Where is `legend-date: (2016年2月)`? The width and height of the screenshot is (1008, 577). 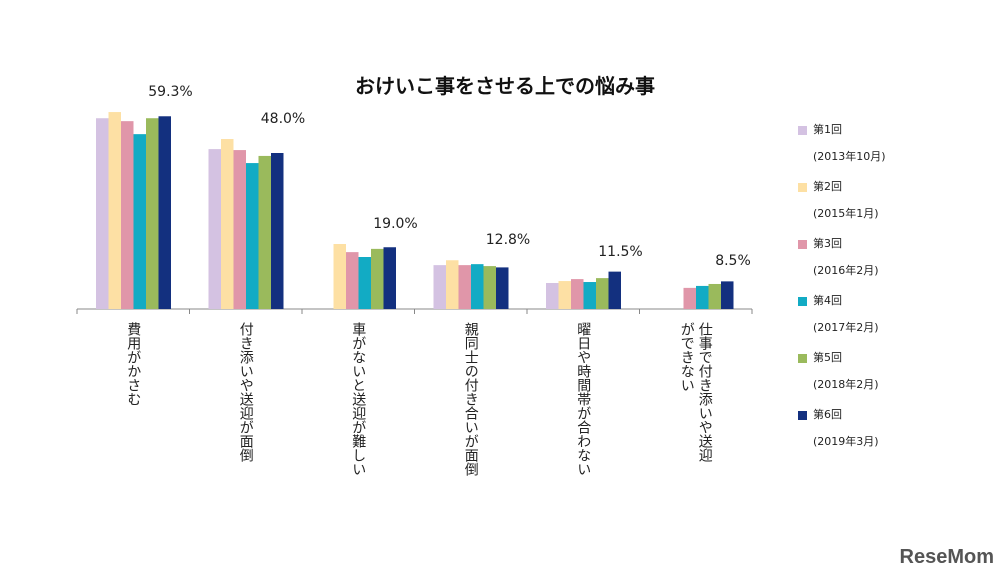
legend-date: (2016年2月) is located at coordinates (846, 270).